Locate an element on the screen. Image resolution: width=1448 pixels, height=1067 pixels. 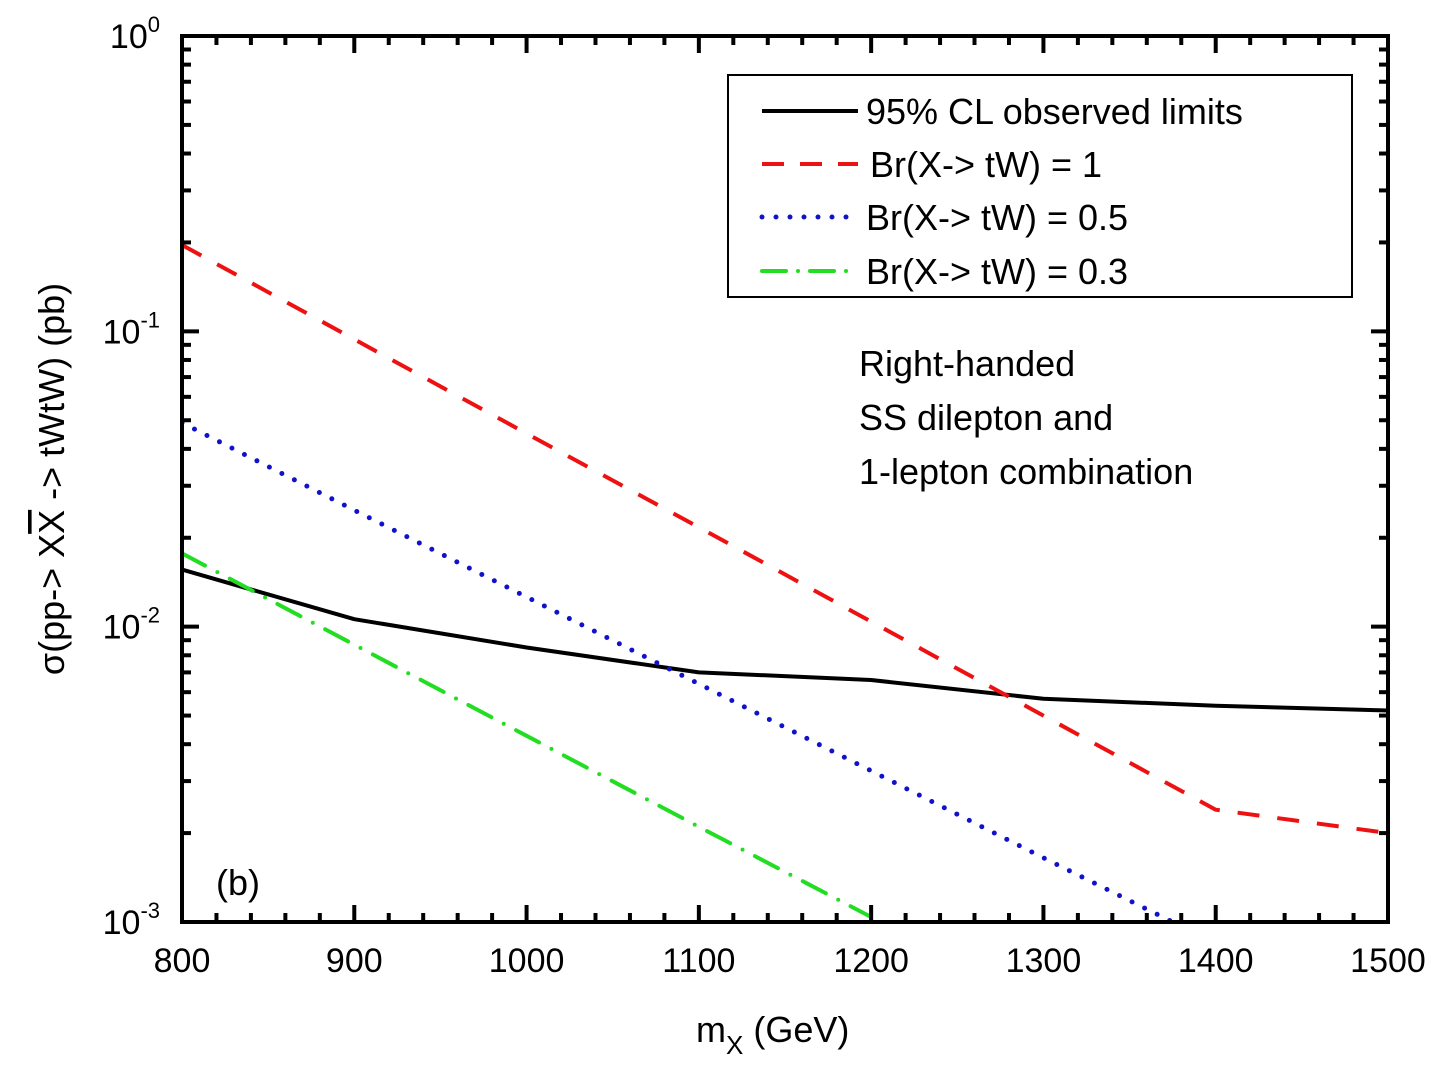
x-tick-label: 1300 is located at coordinates (1044, 961).